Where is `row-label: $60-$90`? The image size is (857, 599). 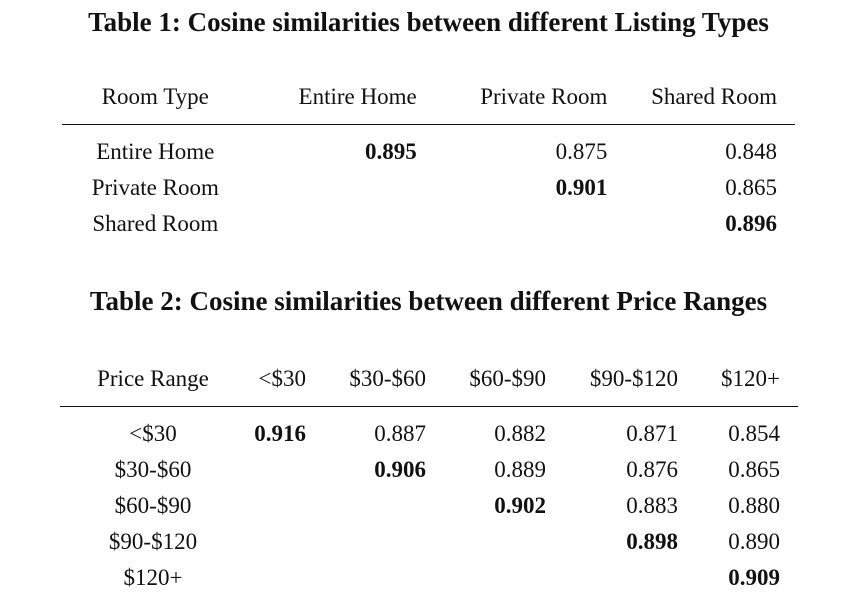 row-label: $60-$90 is located at coordinates (153, 505).